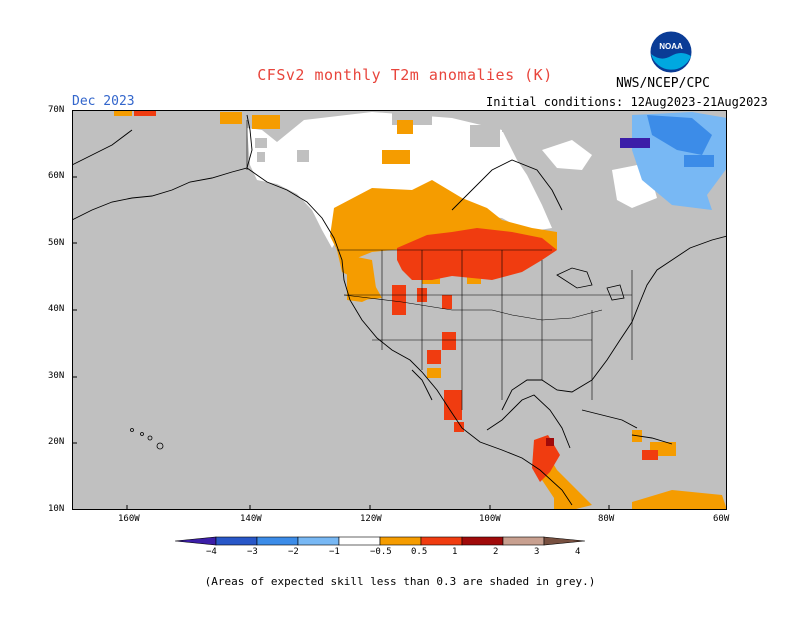 The image size is (800, 618). I want to click on noaa-logo-icon: NOAA, so click(671, 52).